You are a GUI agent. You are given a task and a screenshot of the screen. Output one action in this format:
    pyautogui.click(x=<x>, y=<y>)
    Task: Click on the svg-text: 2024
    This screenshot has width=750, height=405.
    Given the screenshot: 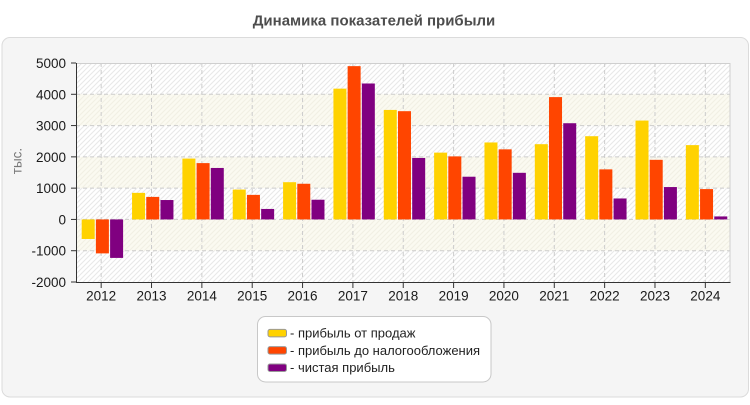 What is the action you would take?
    pyautogui.click(x=705, y=296)
    